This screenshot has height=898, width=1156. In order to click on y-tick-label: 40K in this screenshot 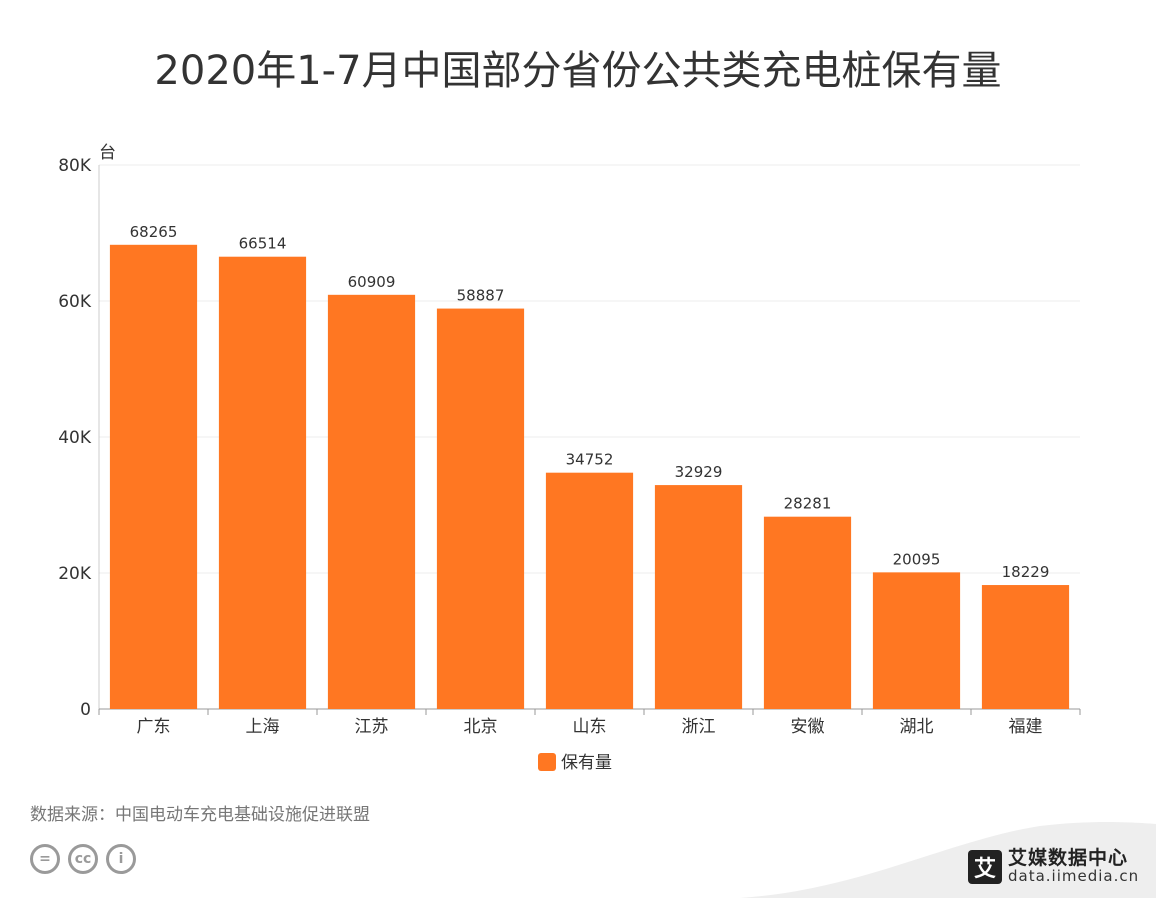, I will do `click(75, 438)`.